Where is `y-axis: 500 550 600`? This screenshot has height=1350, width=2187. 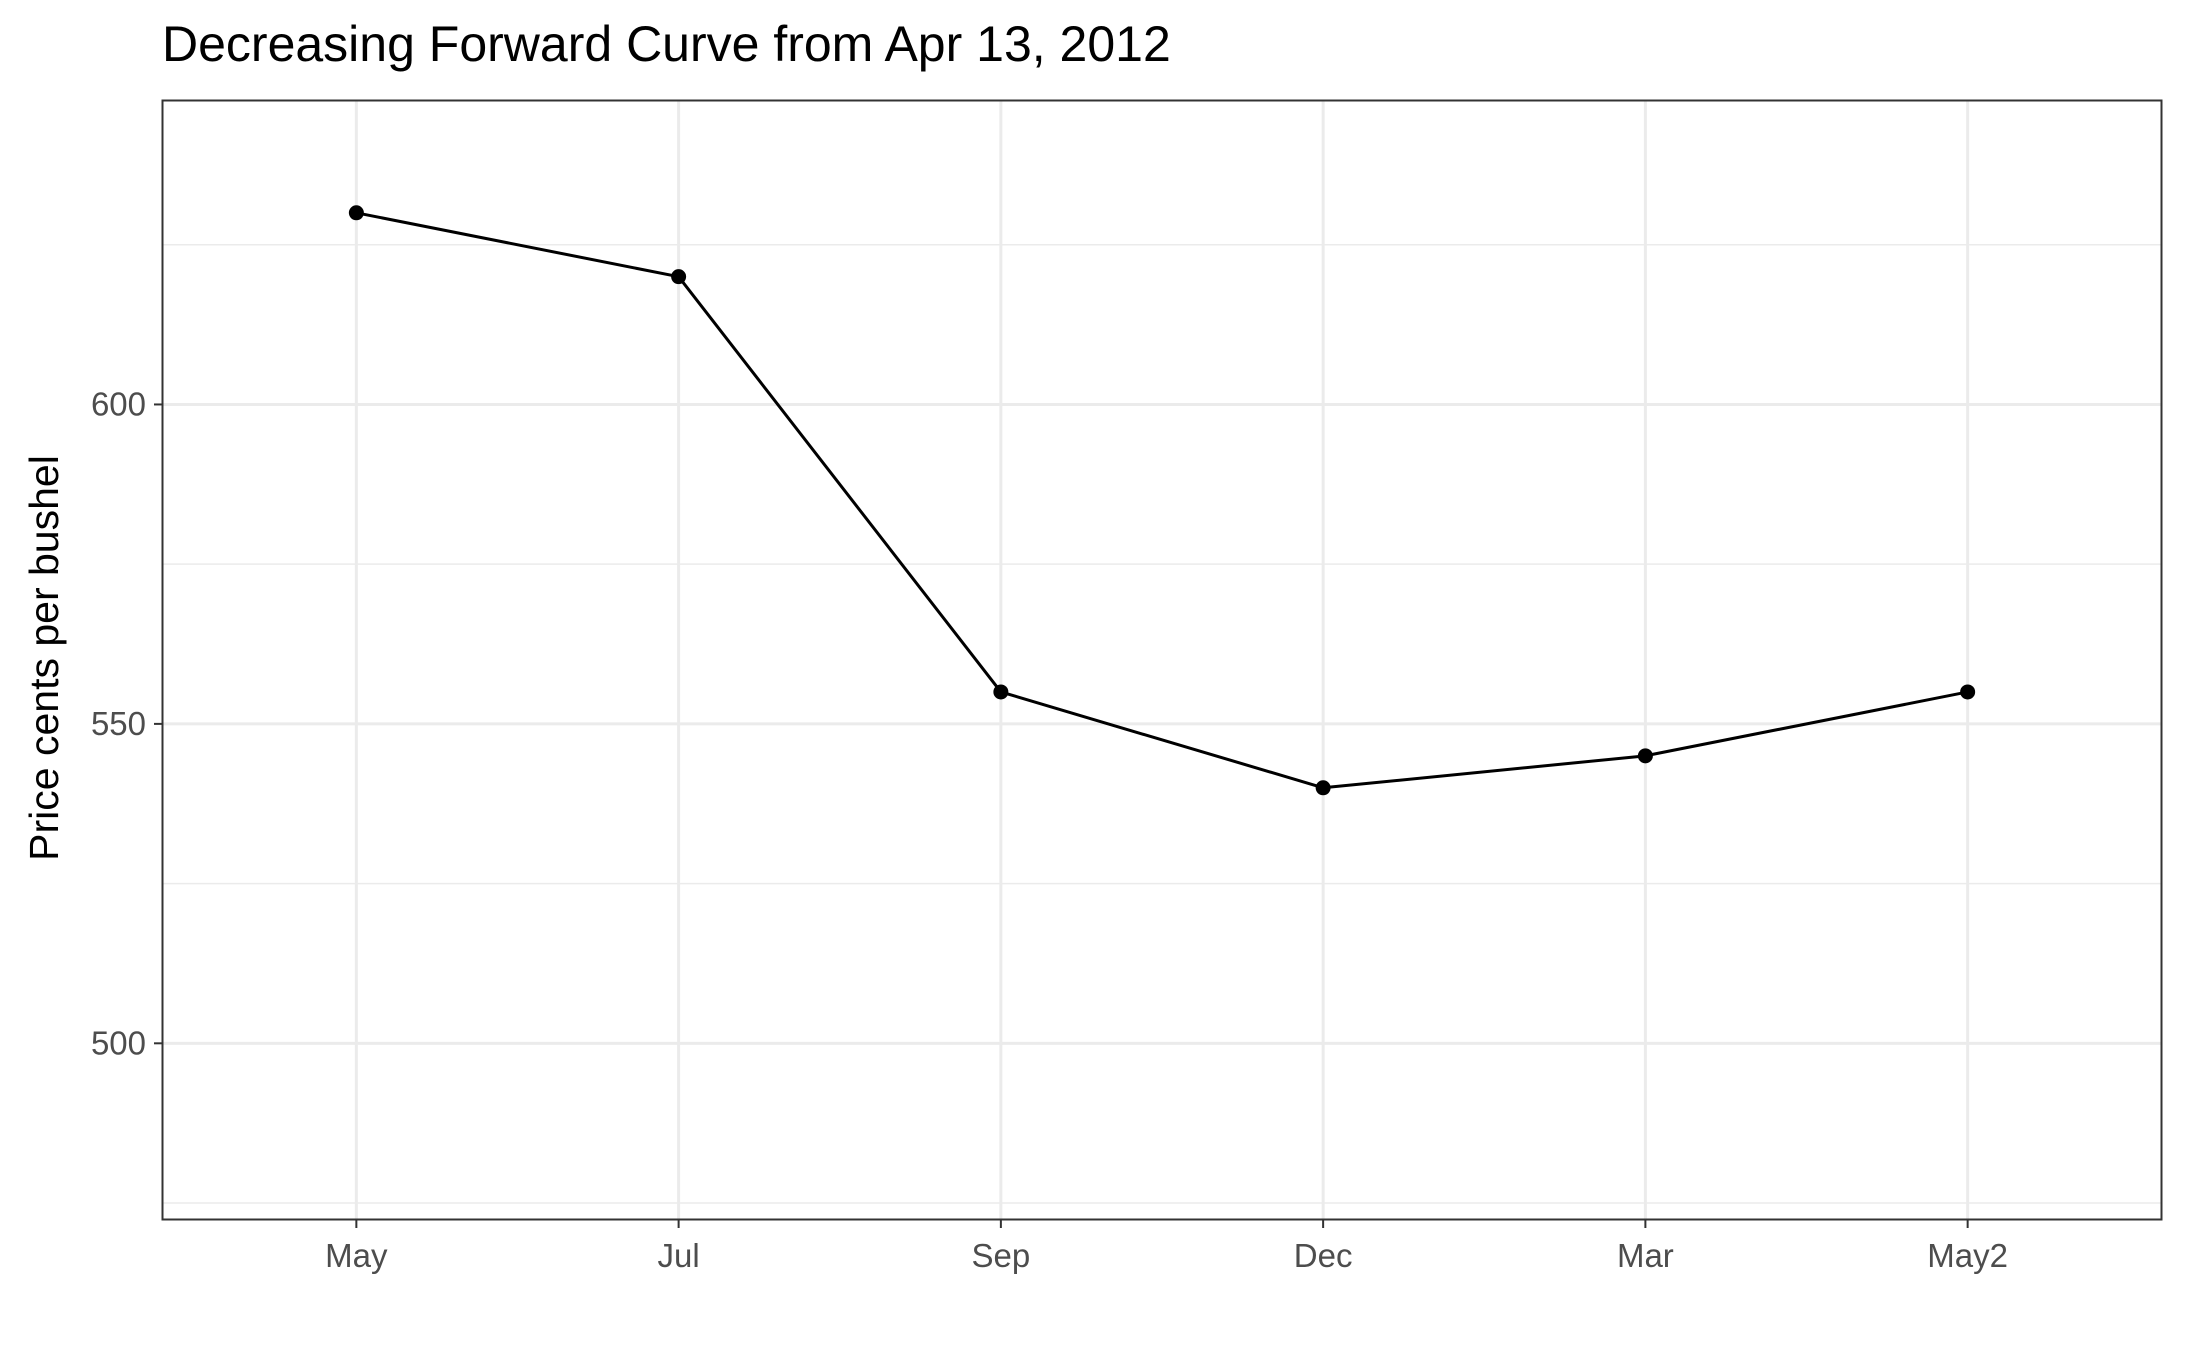 y-axis: 500 550 600 is located at coordinates (127, 723).